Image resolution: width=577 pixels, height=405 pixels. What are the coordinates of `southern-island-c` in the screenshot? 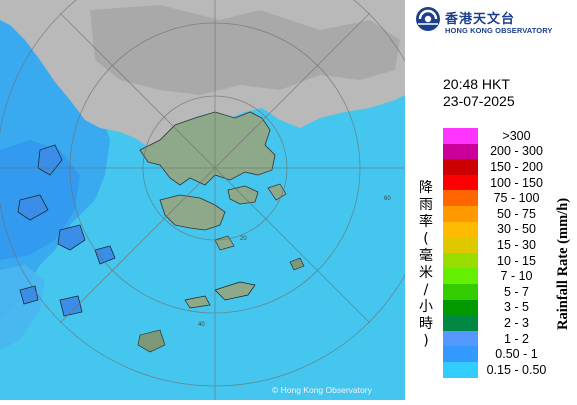 It's located at (151, 341).